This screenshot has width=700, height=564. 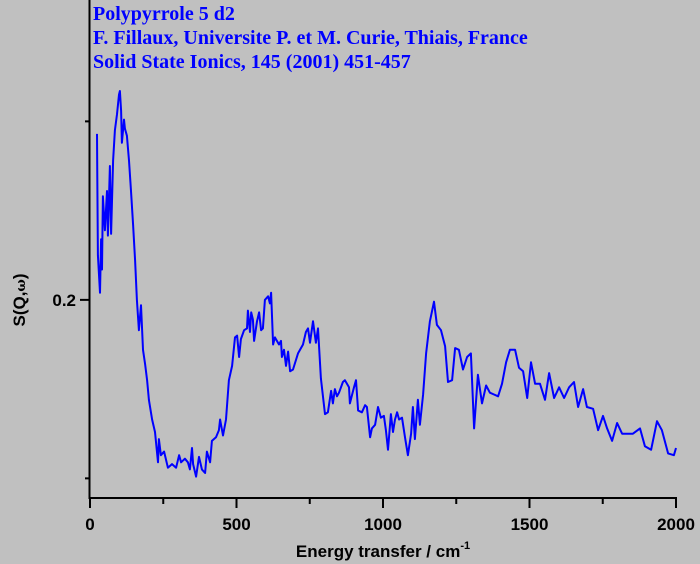 What do you see at coordinates (21, 285) in the screenshot?
I see `y-axis-label-omega: ω` at bounding box center [21, 285].